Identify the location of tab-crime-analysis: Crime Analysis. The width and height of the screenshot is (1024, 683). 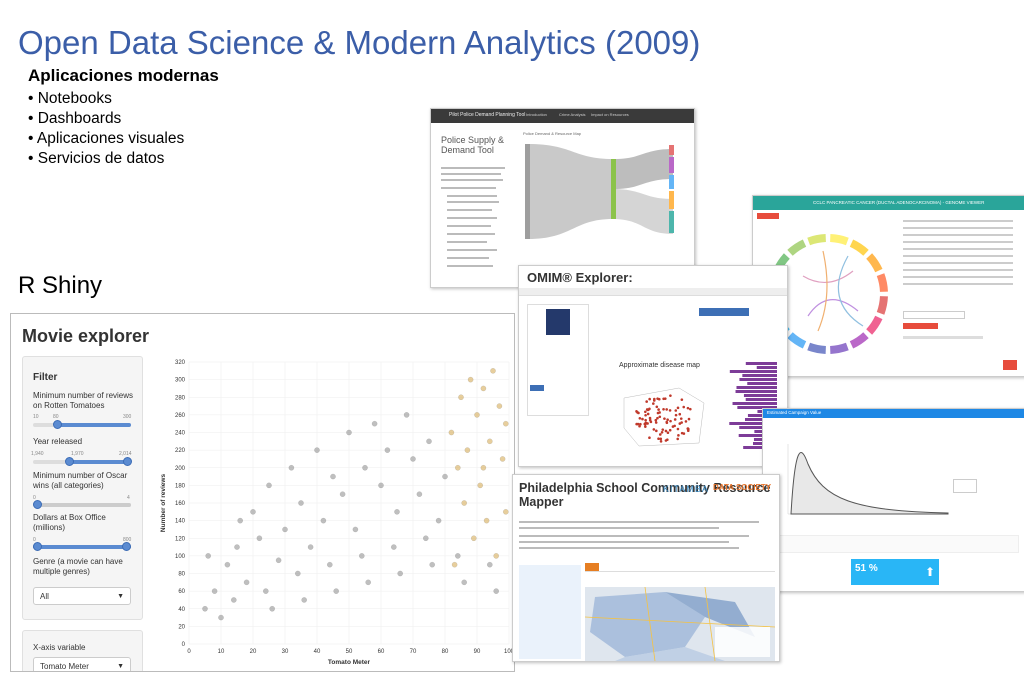
(572, 114).